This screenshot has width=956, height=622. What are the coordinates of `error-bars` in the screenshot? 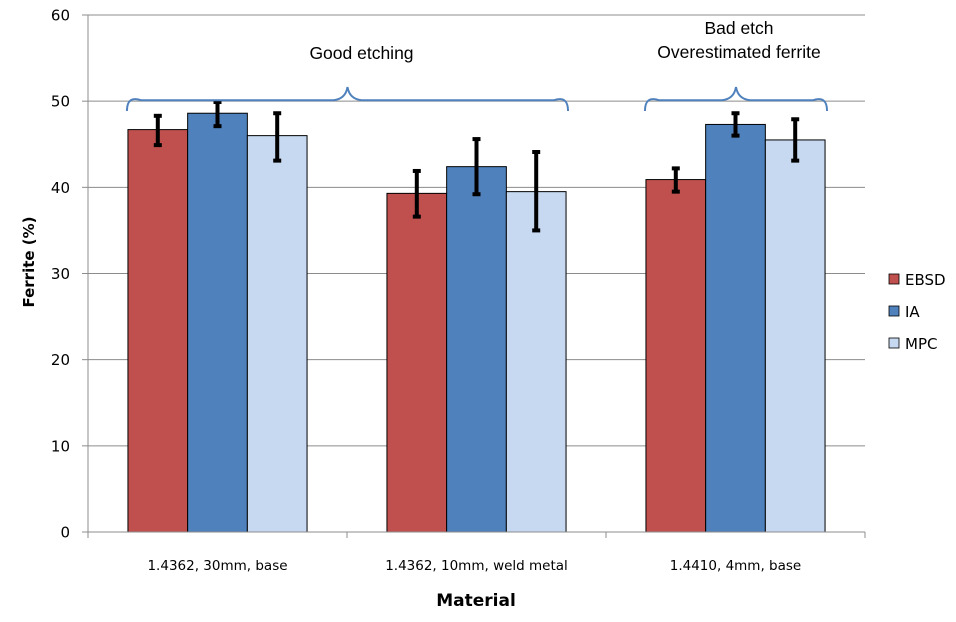 It's located at (476, 166).